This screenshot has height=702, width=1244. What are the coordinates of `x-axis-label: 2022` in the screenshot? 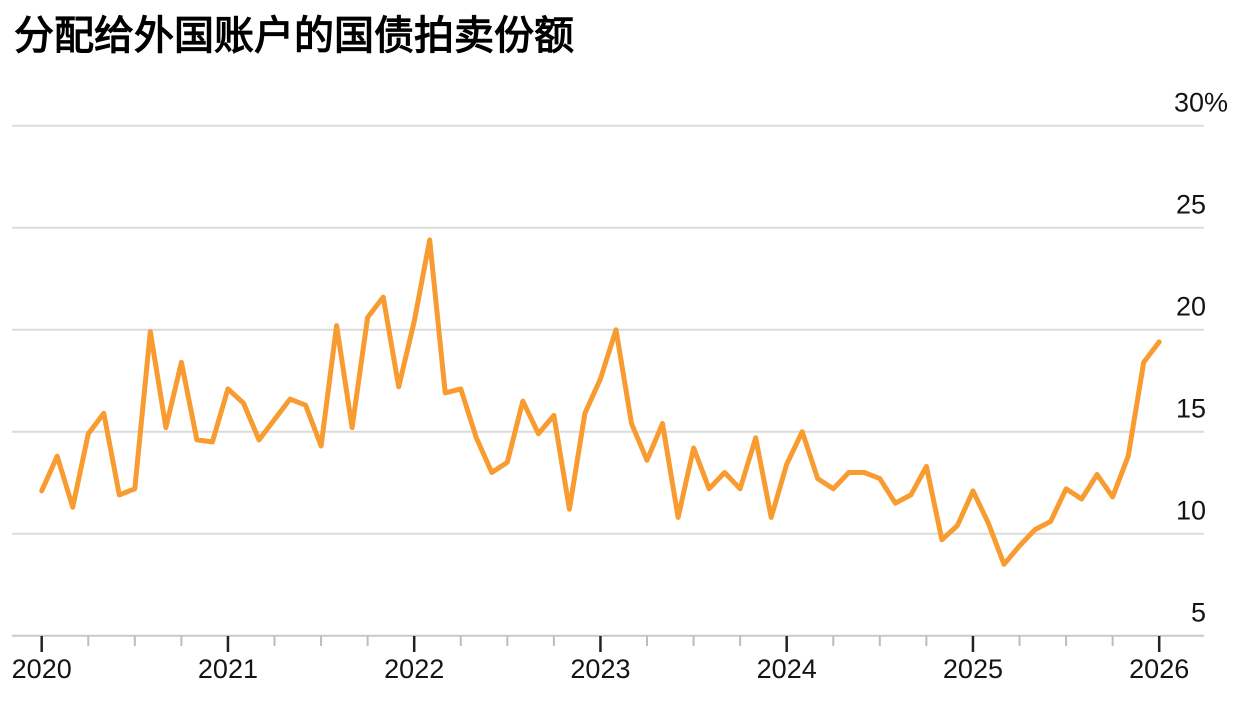 It's located at (414, 669).